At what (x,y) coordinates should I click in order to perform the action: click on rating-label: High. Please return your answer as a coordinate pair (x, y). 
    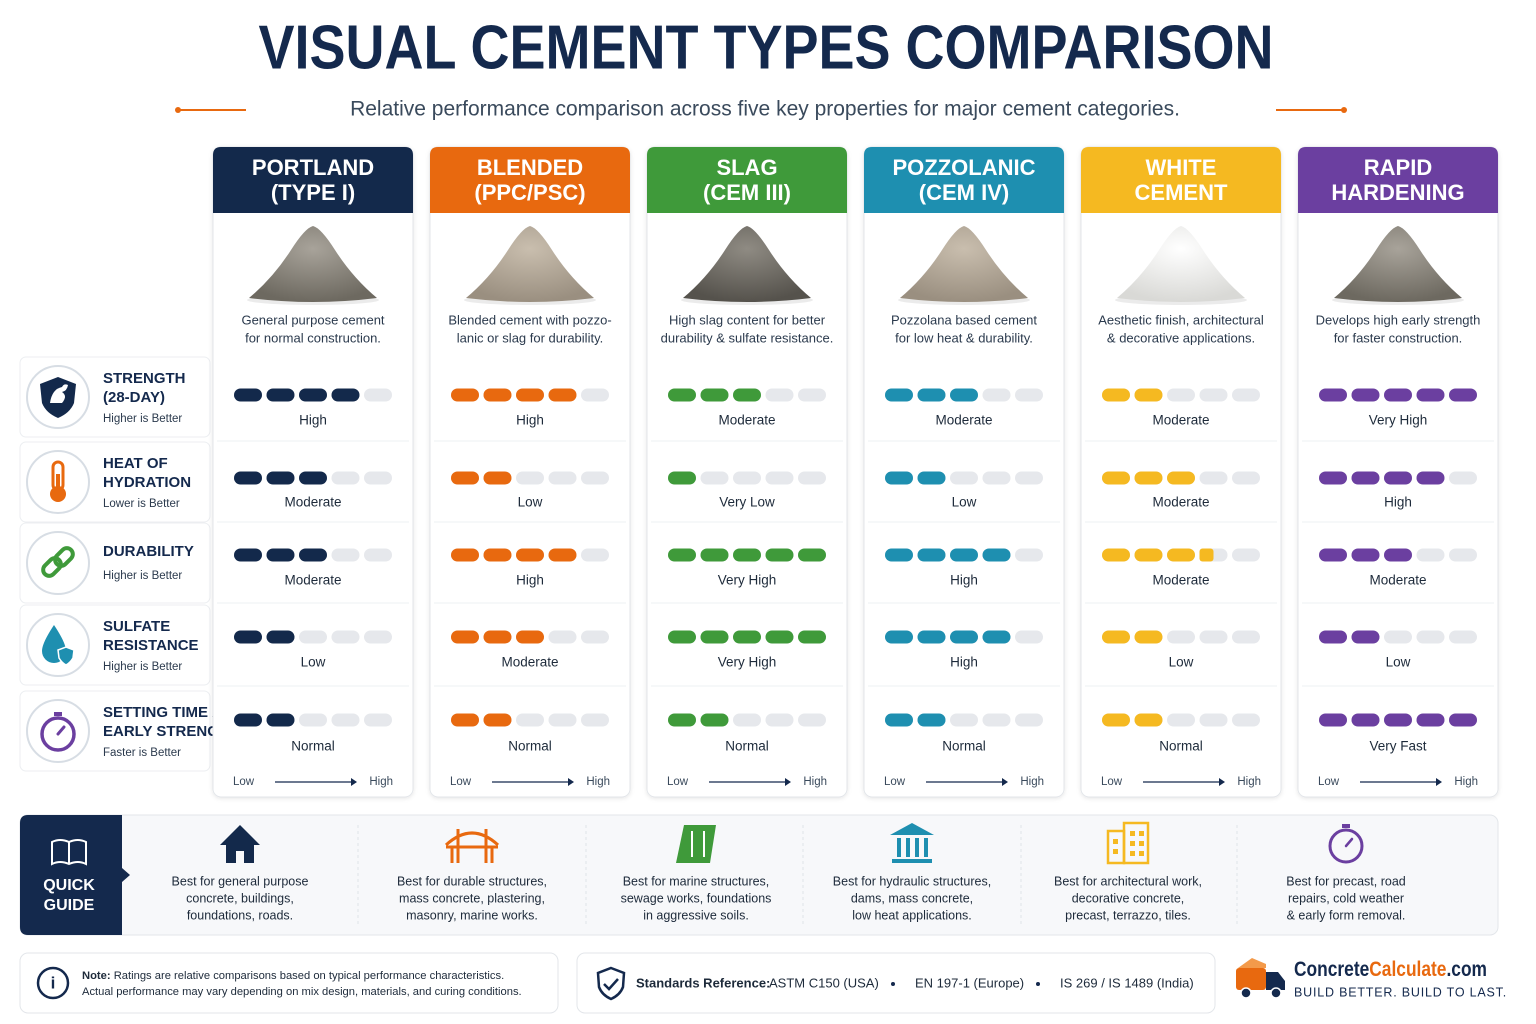
    Looking at the image, I should click on (964, 662).